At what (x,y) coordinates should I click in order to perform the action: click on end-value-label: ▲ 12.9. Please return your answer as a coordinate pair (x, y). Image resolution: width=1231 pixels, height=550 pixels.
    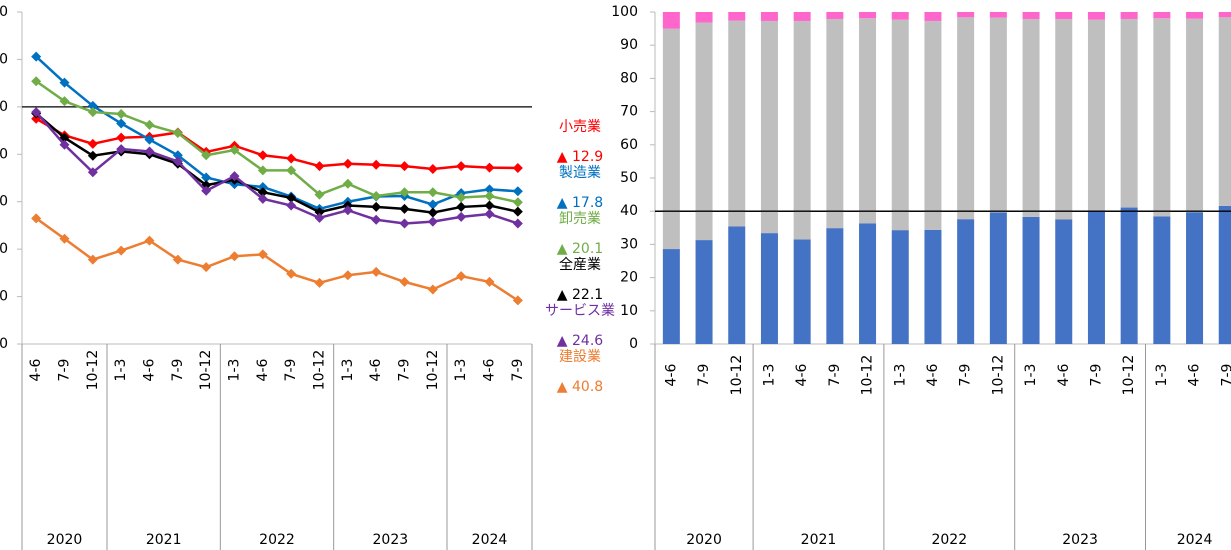
    Looking at the image, I should click on (580, 157).